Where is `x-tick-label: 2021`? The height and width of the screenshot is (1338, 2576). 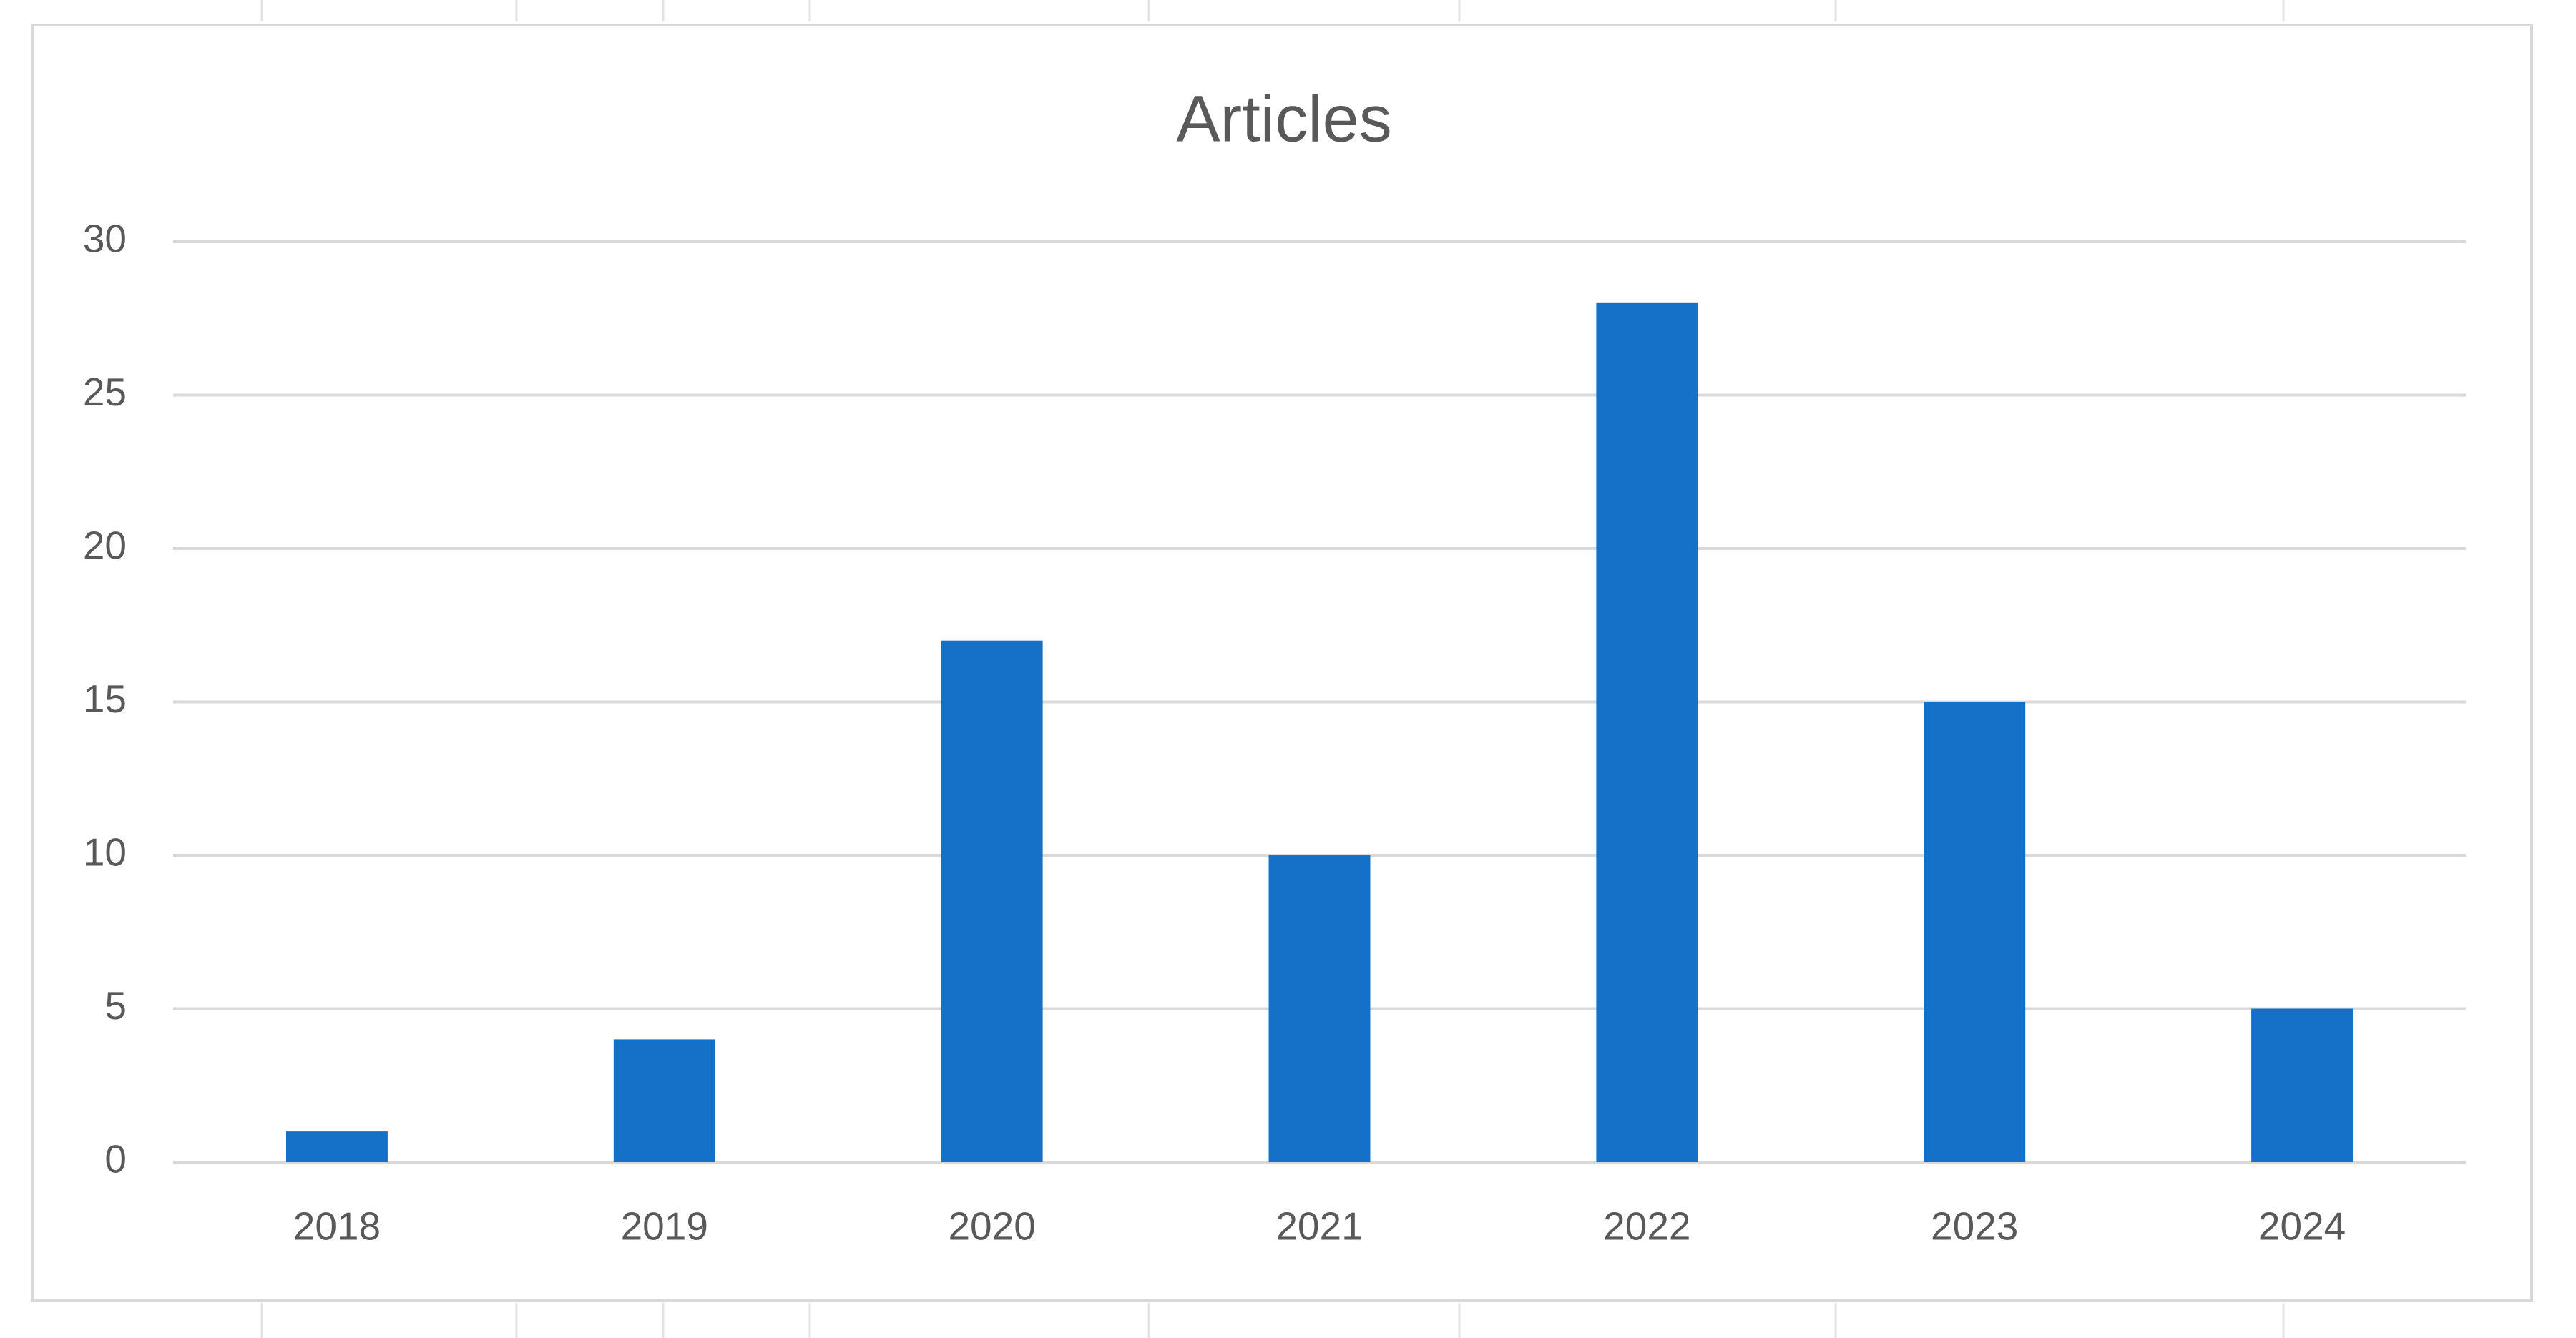 x-tick-label: 2021 is located at coordinates (1319, 1226).